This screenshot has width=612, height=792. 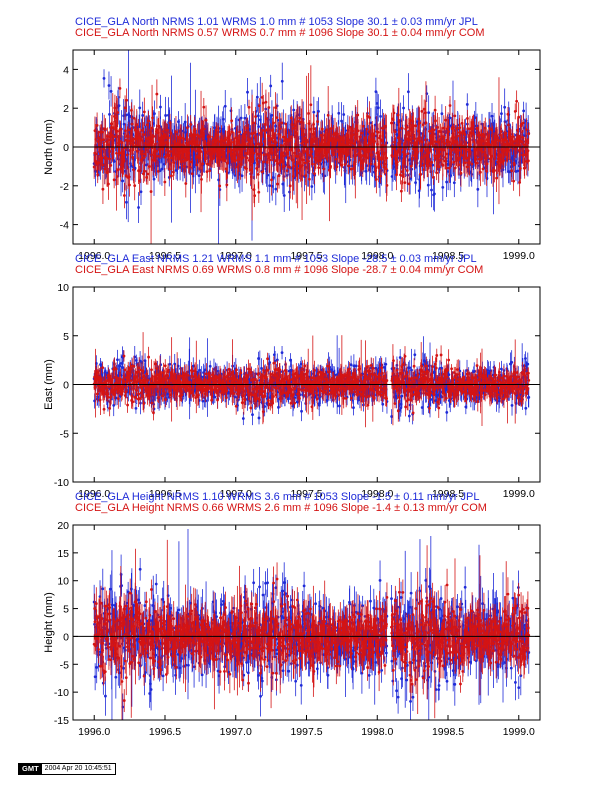 I want to click on x-tick-label: 1999.0, so click(x=519, y=256).